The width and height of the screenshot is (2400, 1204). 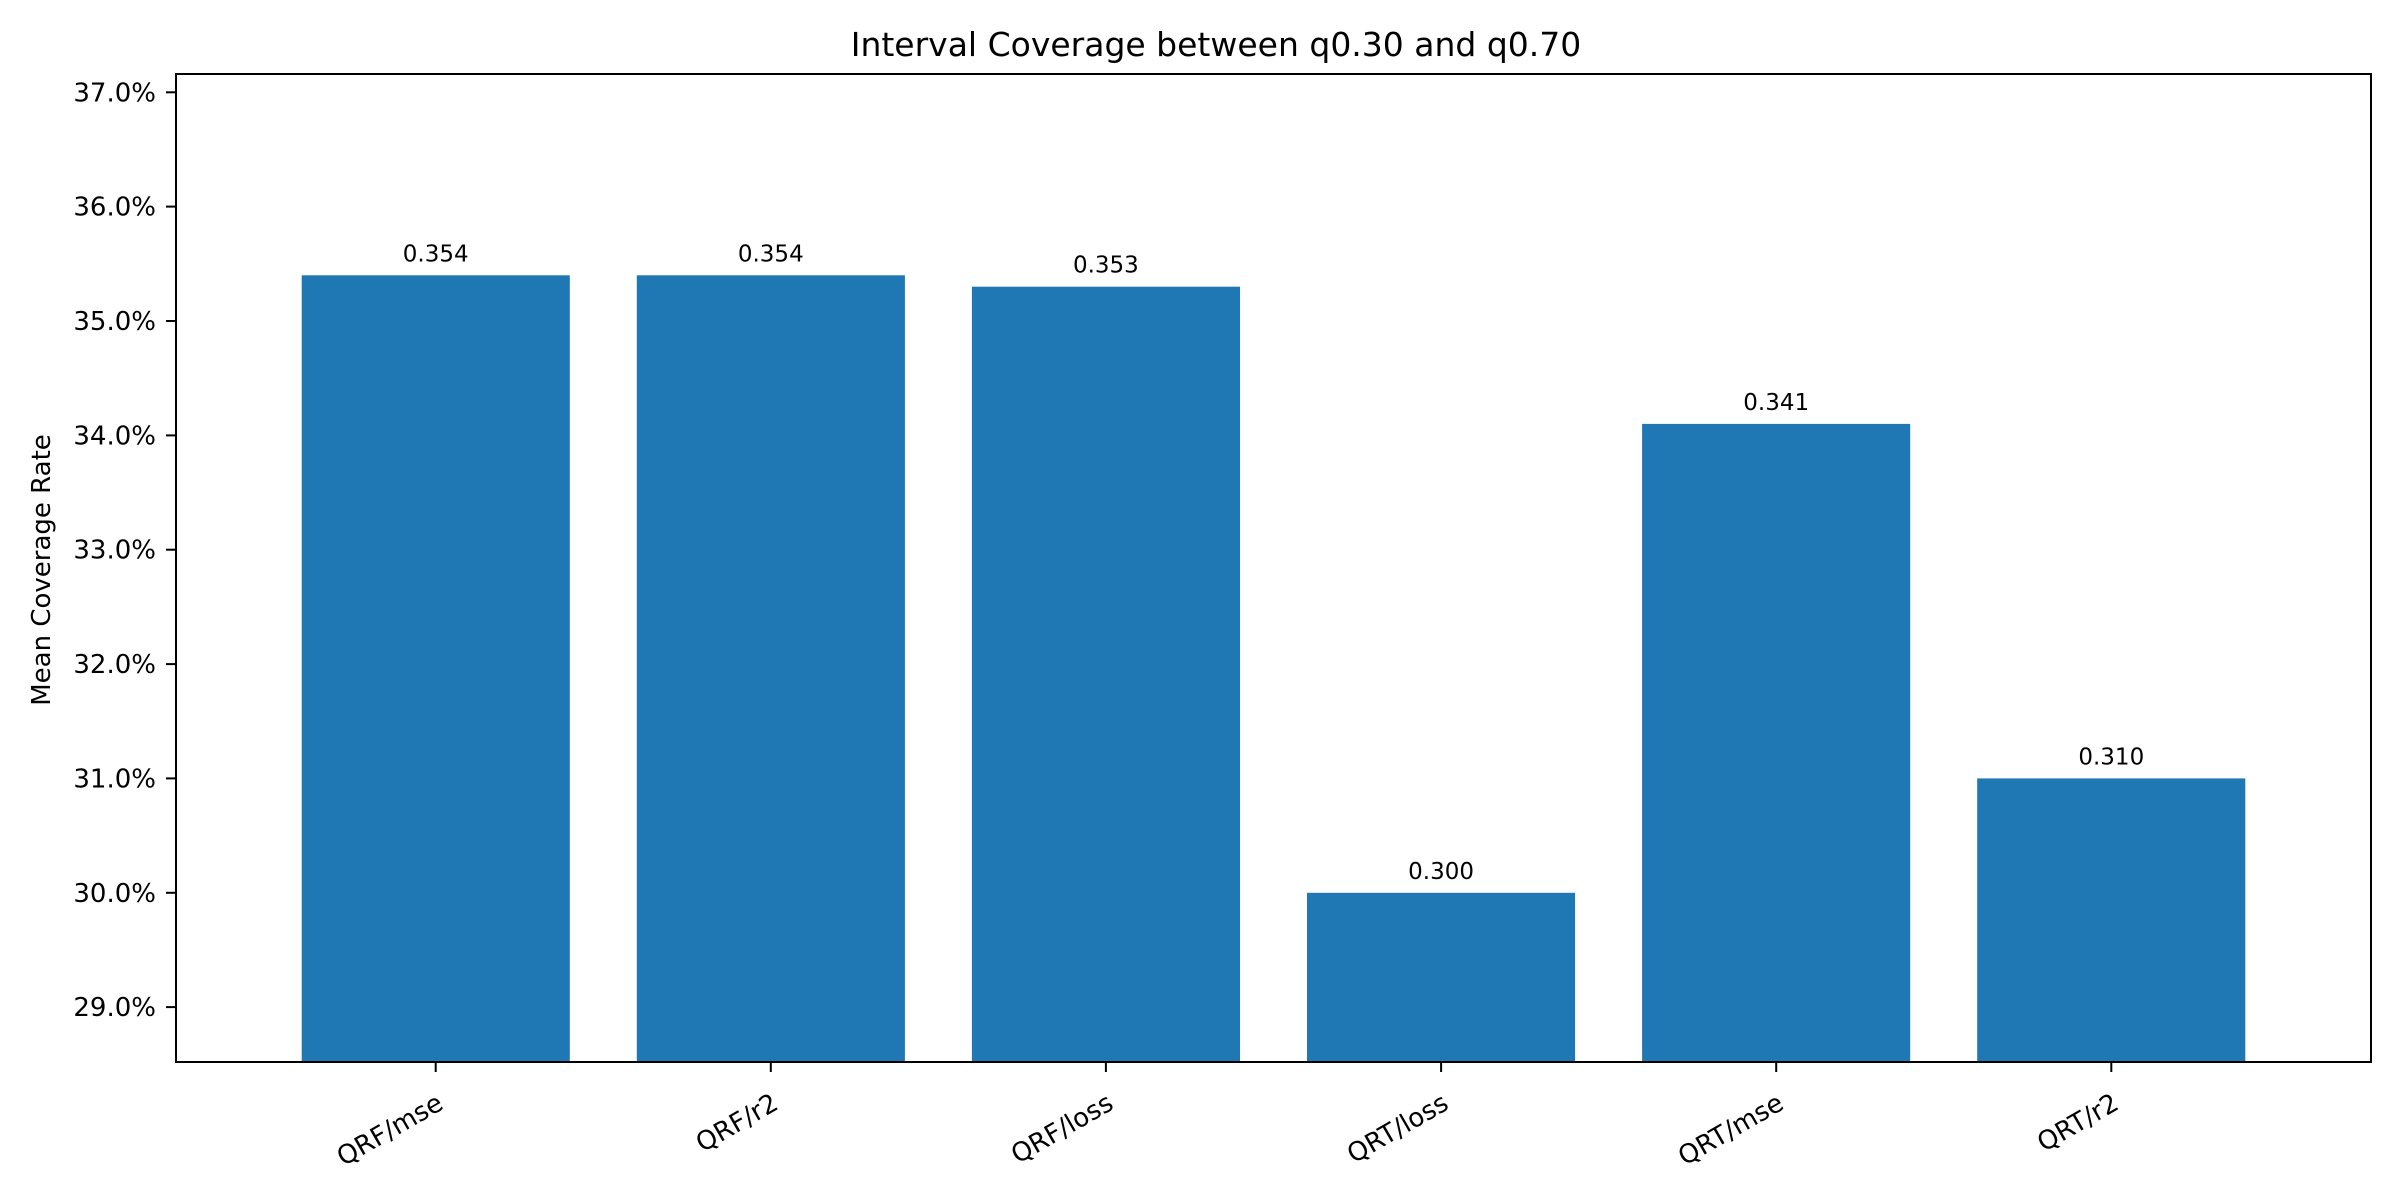 What do you see at coordinates (1441, 872) in the screenshot?
I see `bar-value-label: 0.300` at bounding box center [1441, 872].